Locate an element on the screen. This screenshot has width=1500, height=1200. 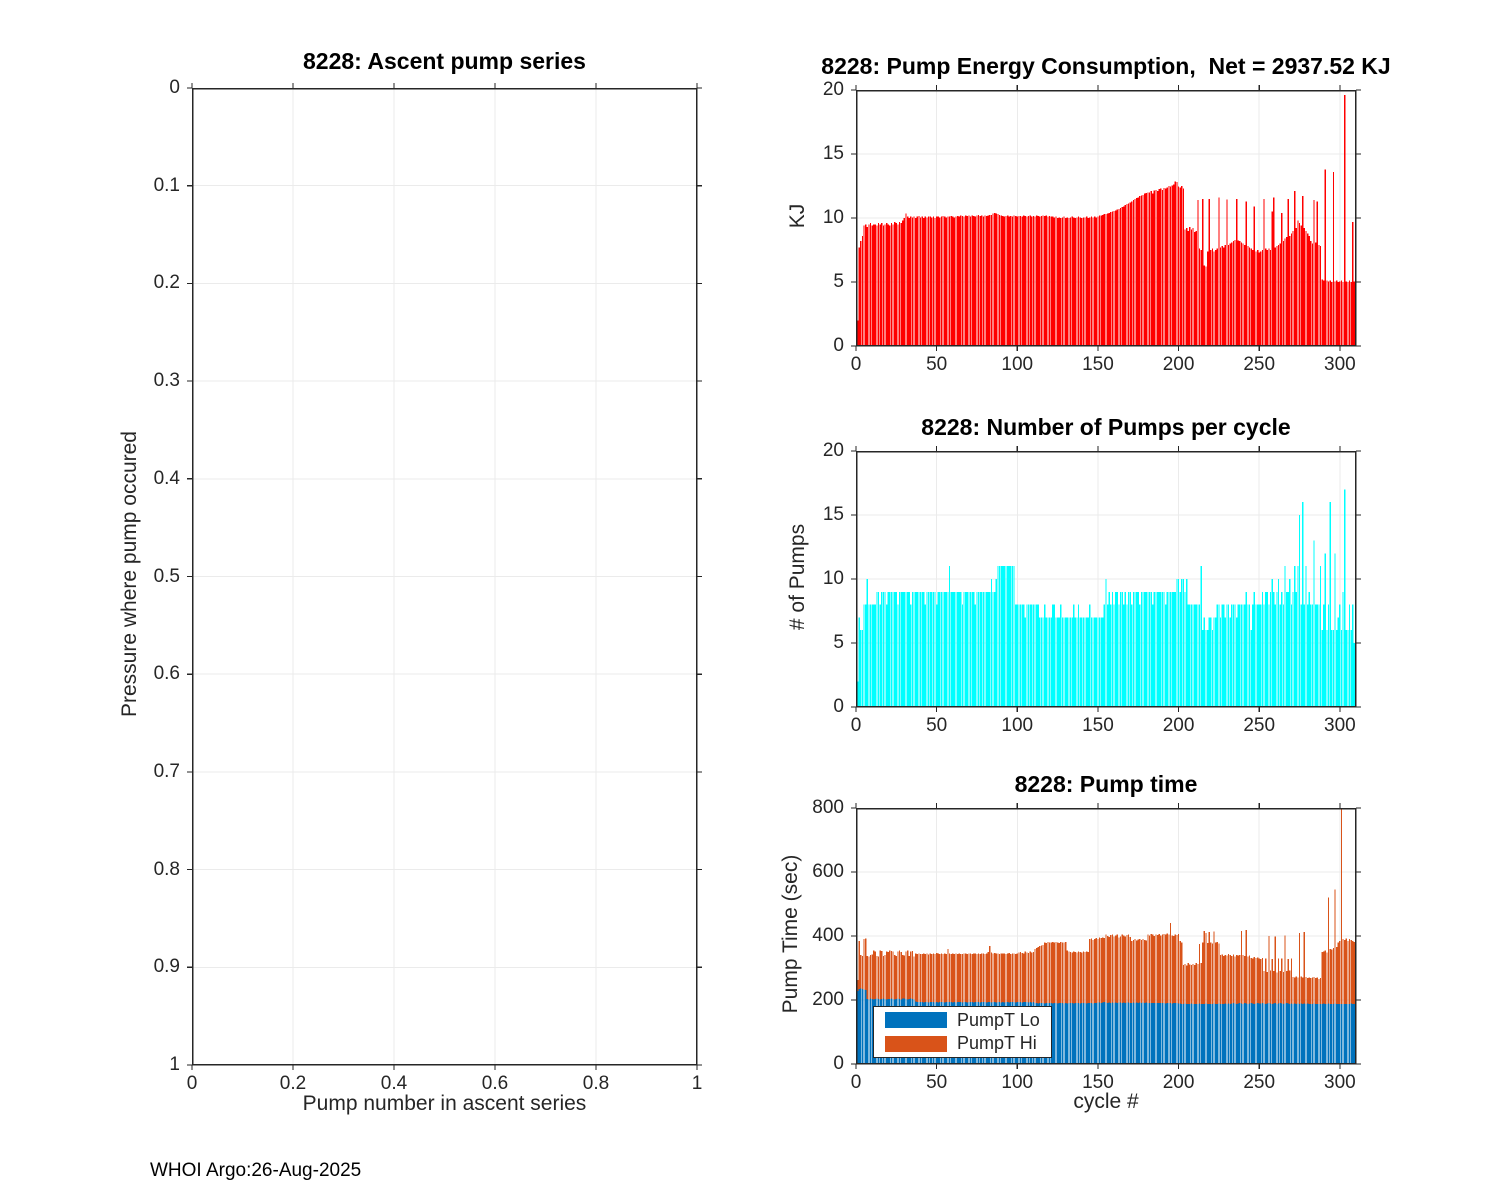
y-tick-label: 0.5 is located at coordinates (166, 576).